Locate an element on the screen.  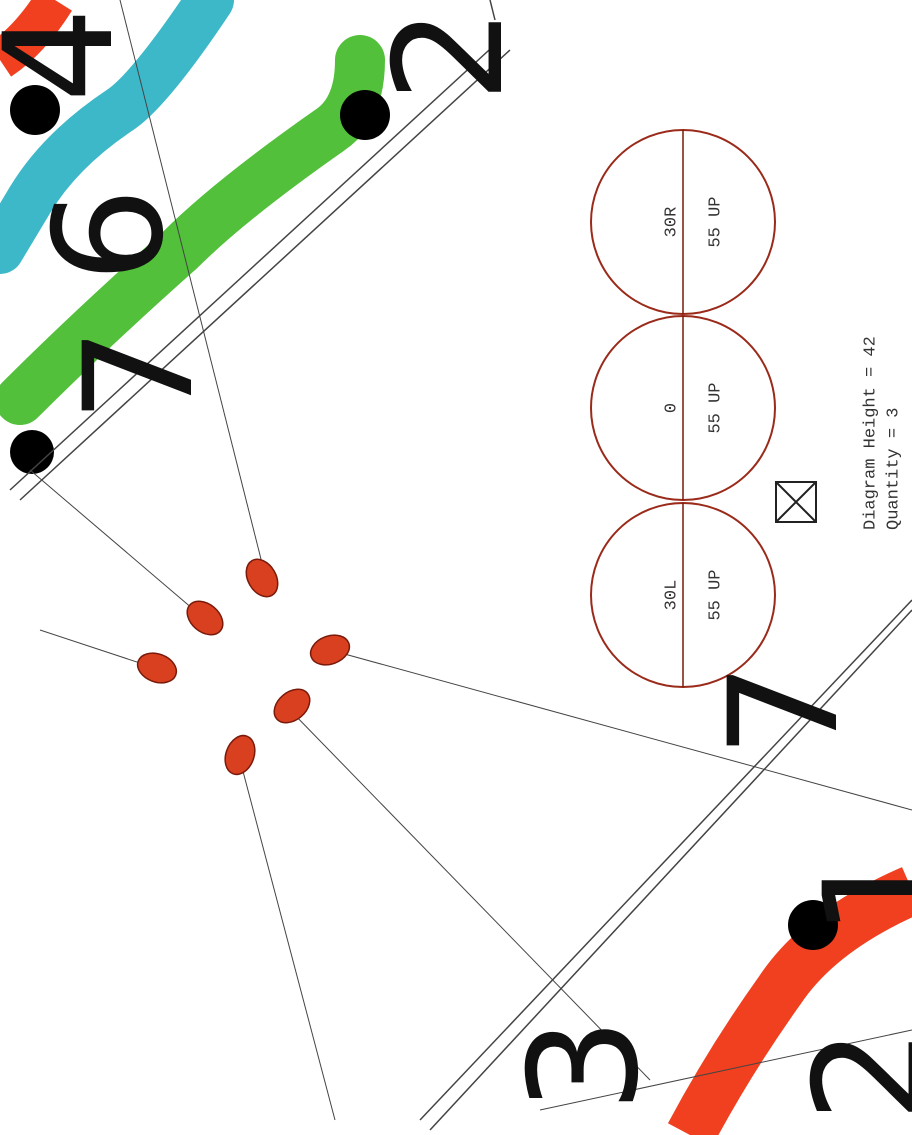
zone-label: 1 is located at coordinates (852, 889).